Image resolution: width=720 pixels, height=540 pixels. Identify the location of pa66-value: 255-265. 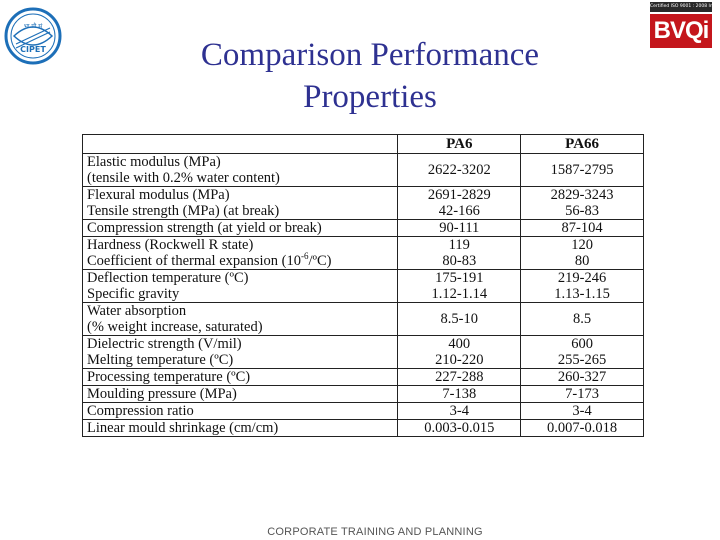
(582, 360).